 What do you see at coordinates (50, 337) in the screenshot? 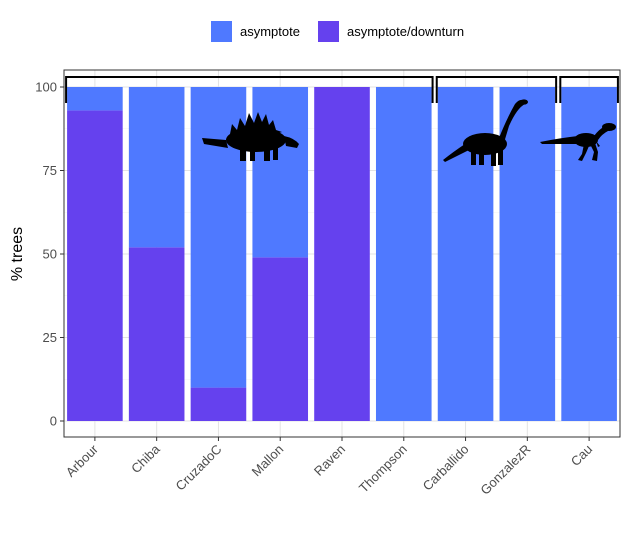
I see `y-tick-label: 25` at bounding box center [50, 337].